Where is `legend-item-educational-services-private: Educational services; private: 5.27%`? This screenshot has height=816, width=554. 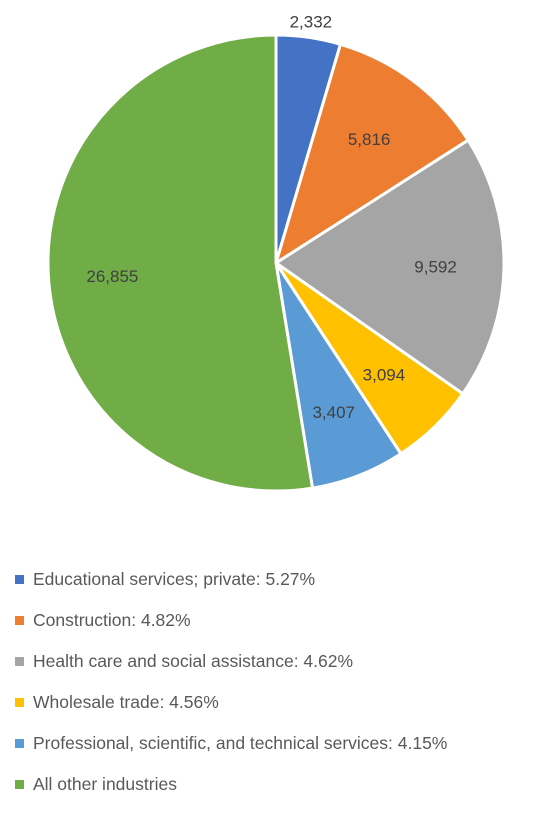 legend-item-educational-services-private: Educational services; private: 5.27% is located at coordinates (282, 579).